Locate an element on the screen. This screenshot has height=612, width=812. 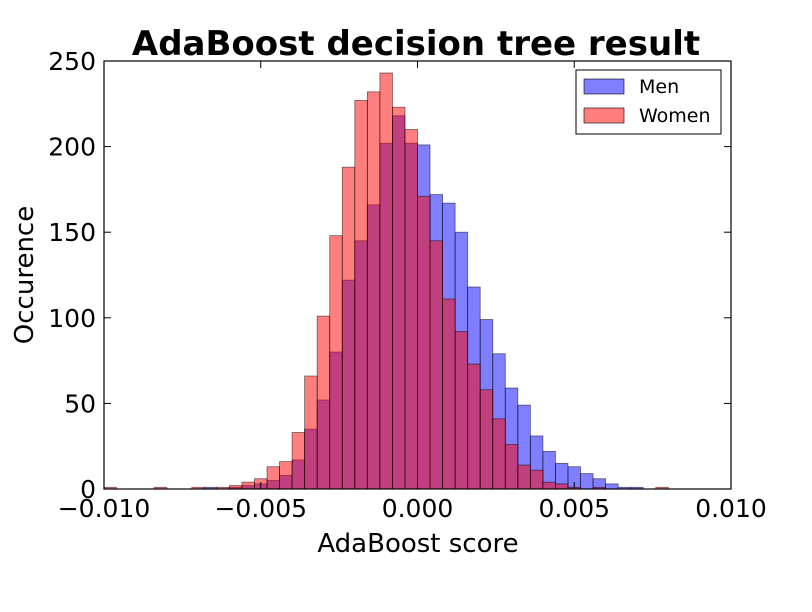
legend-label-women: Women is located at coordinates (675, 116).